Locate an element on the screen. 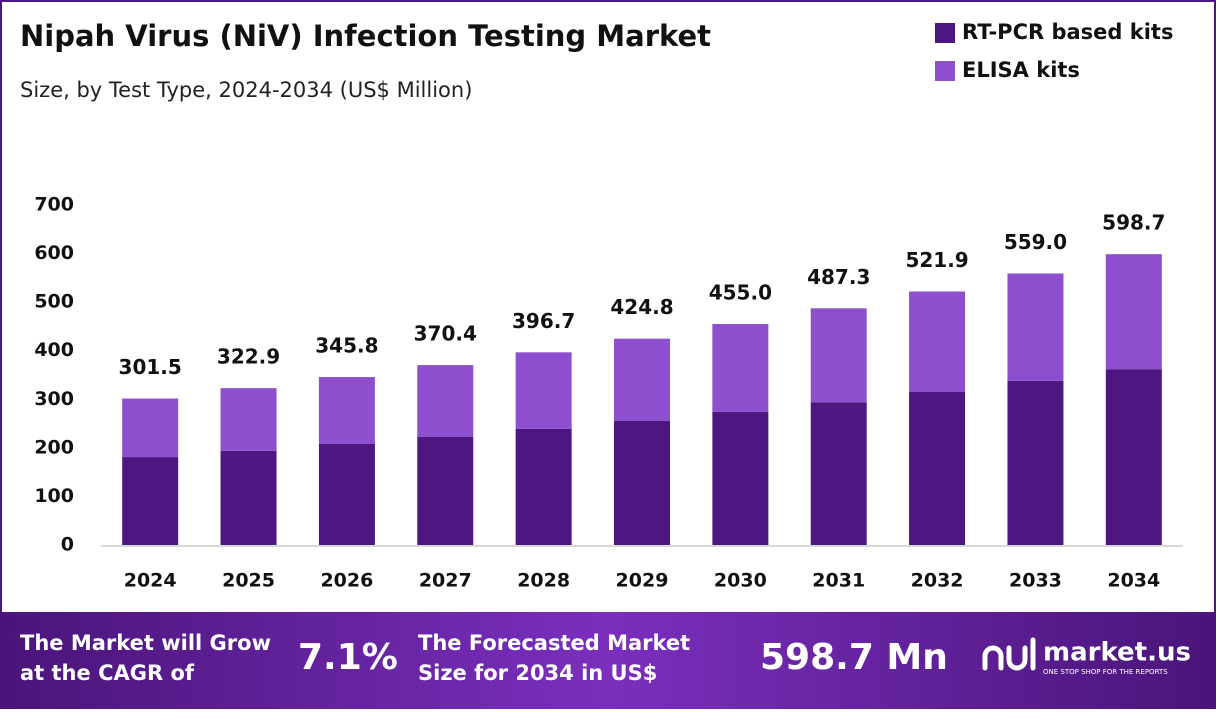  x-tick-label: 2026 is located at coordinates (346, 581).